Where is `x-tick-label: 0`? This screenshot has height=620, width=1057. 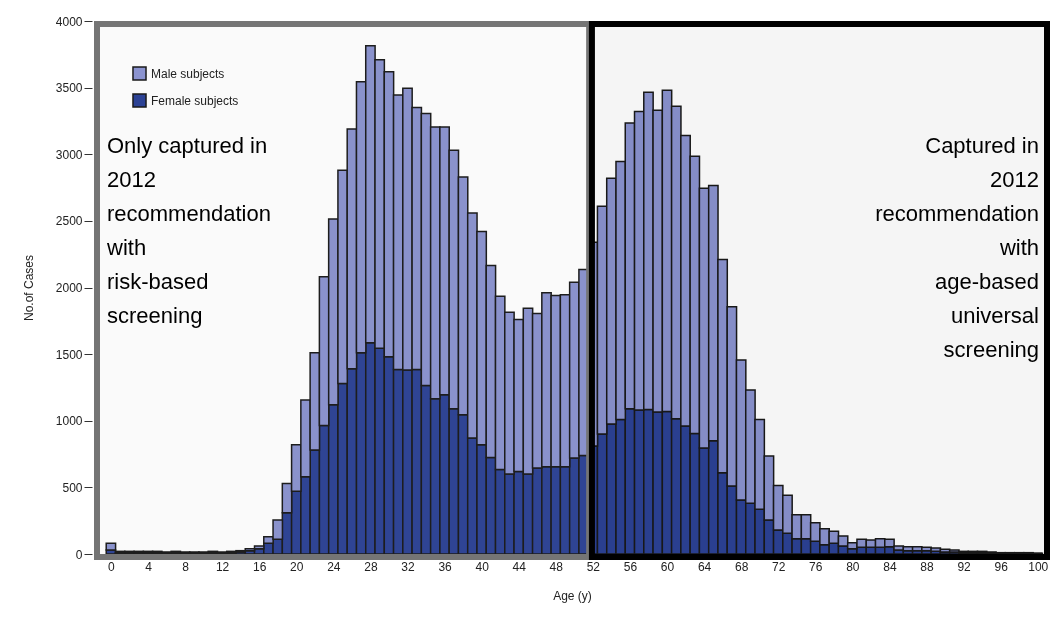 x-tick-label: 0 is located at coordinates (112, 566).